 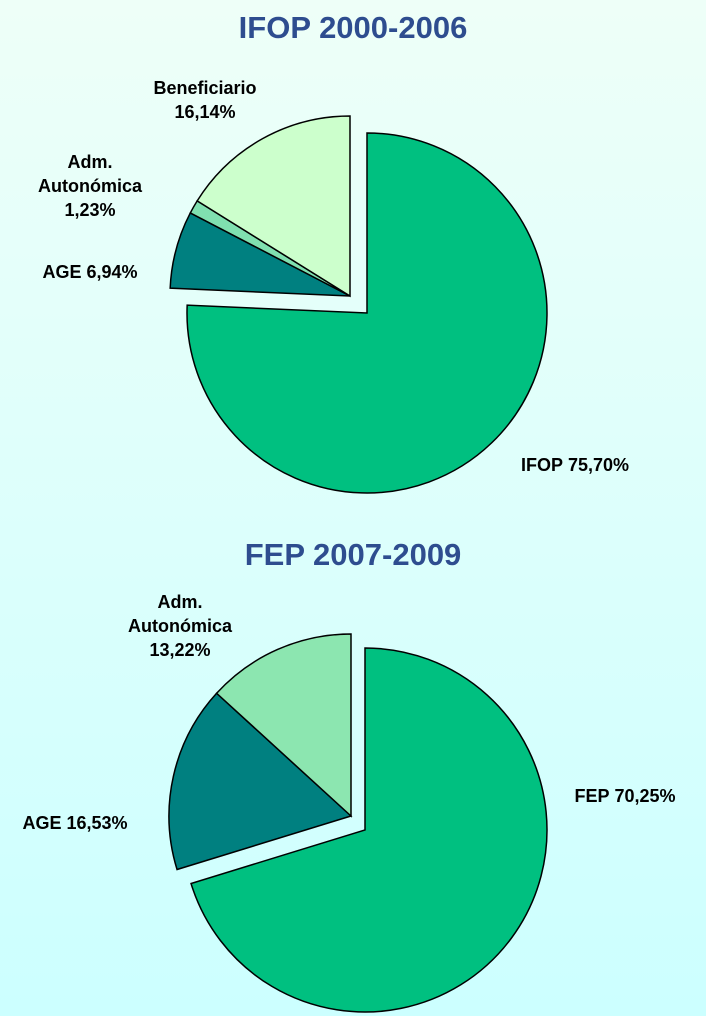 What do you see at coordinates (97, 823) in the screenshot?
I see `slice-value: 16,53%` at bounding box center [97, 823].